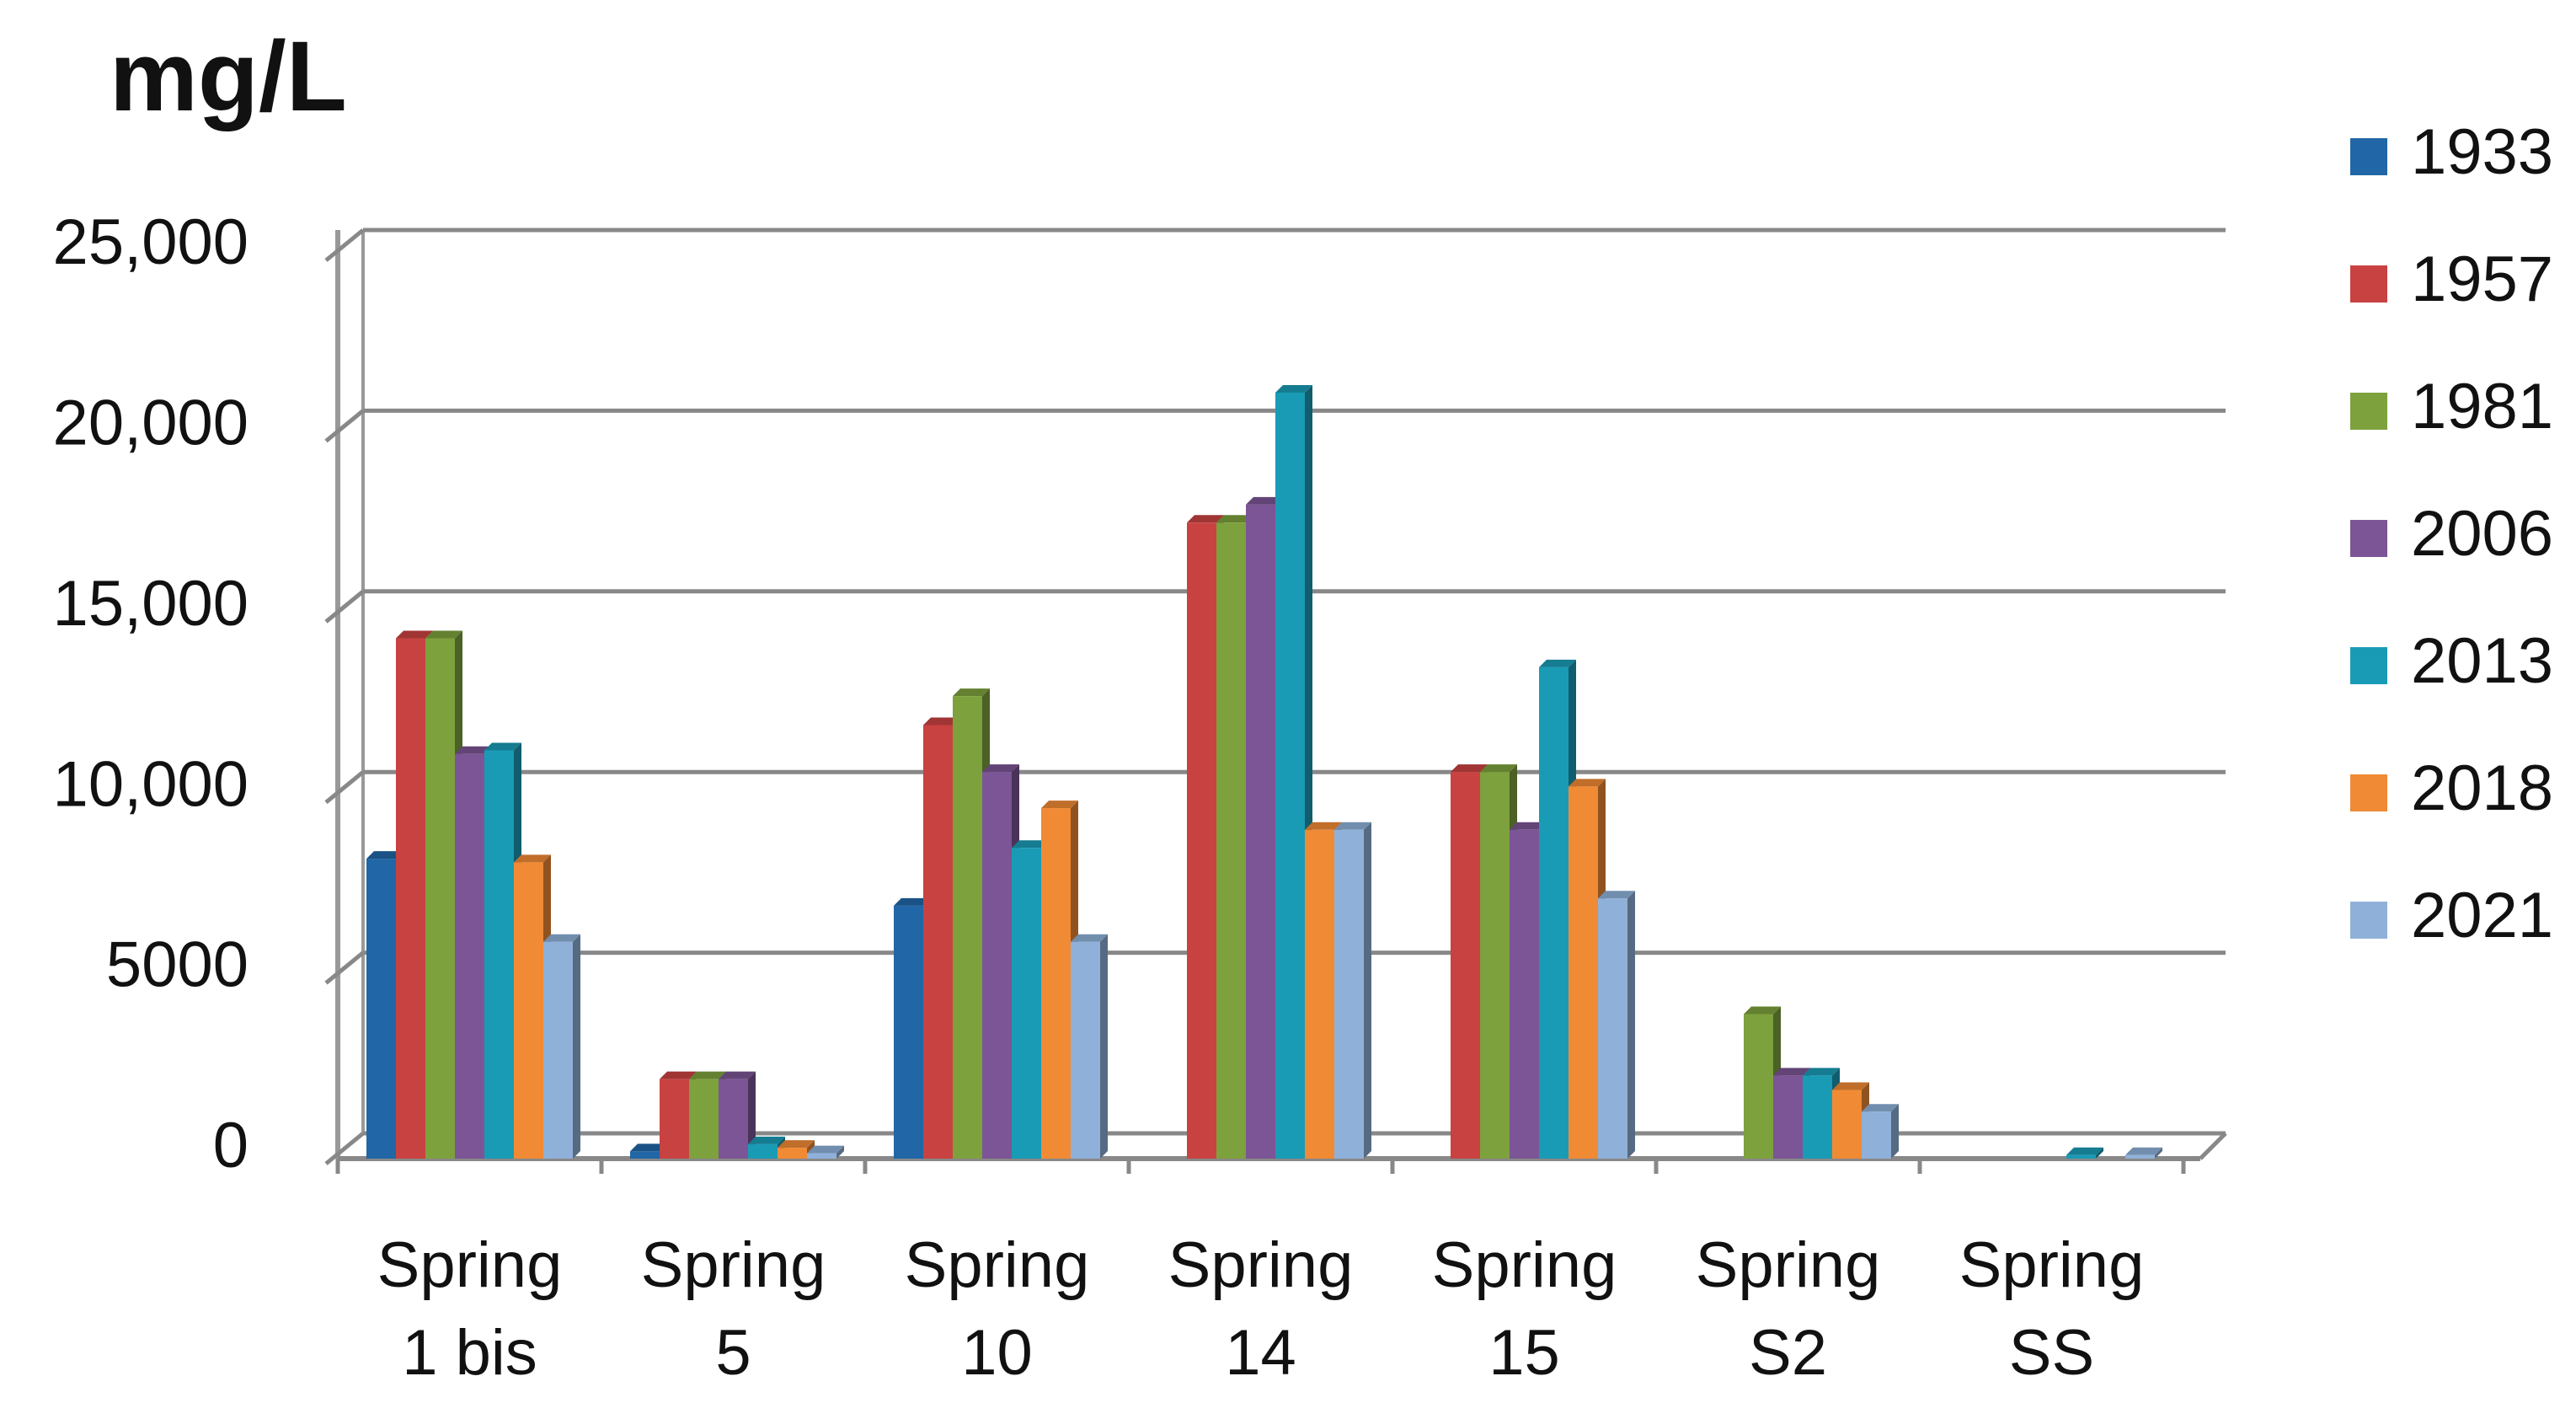 The width and height of the screenshot is (2576, 1419). Describe the element at coordinates (151, 784) in the screenshot. I see `y-tick-label: 10,000` at that location.